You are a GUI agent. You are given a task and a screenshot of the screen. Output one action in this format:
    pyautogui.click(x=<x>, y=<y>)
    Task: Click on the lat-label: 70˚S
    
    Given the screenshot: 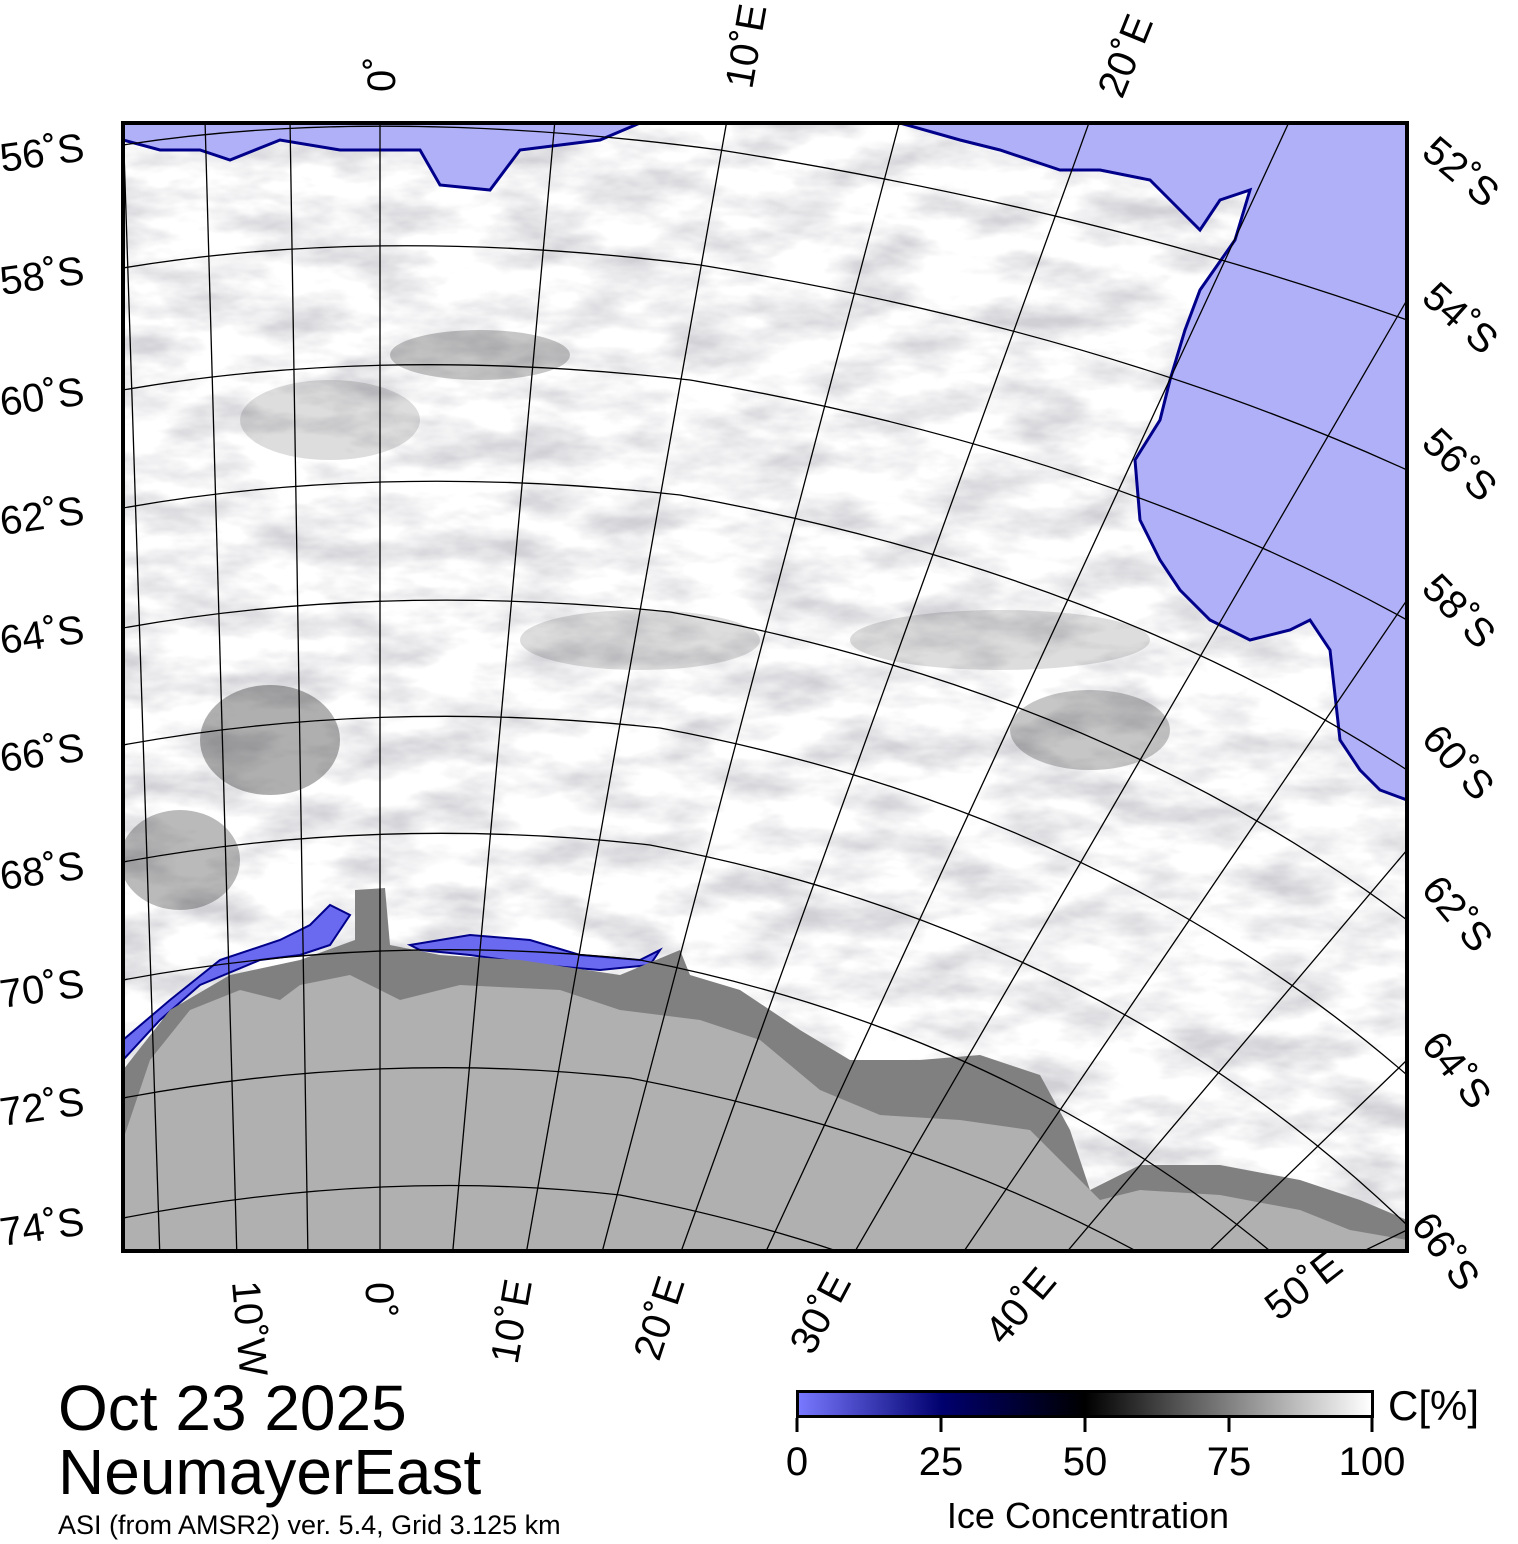 What is the action you would take?
    pyautogui.click(x=43, y=989)
    